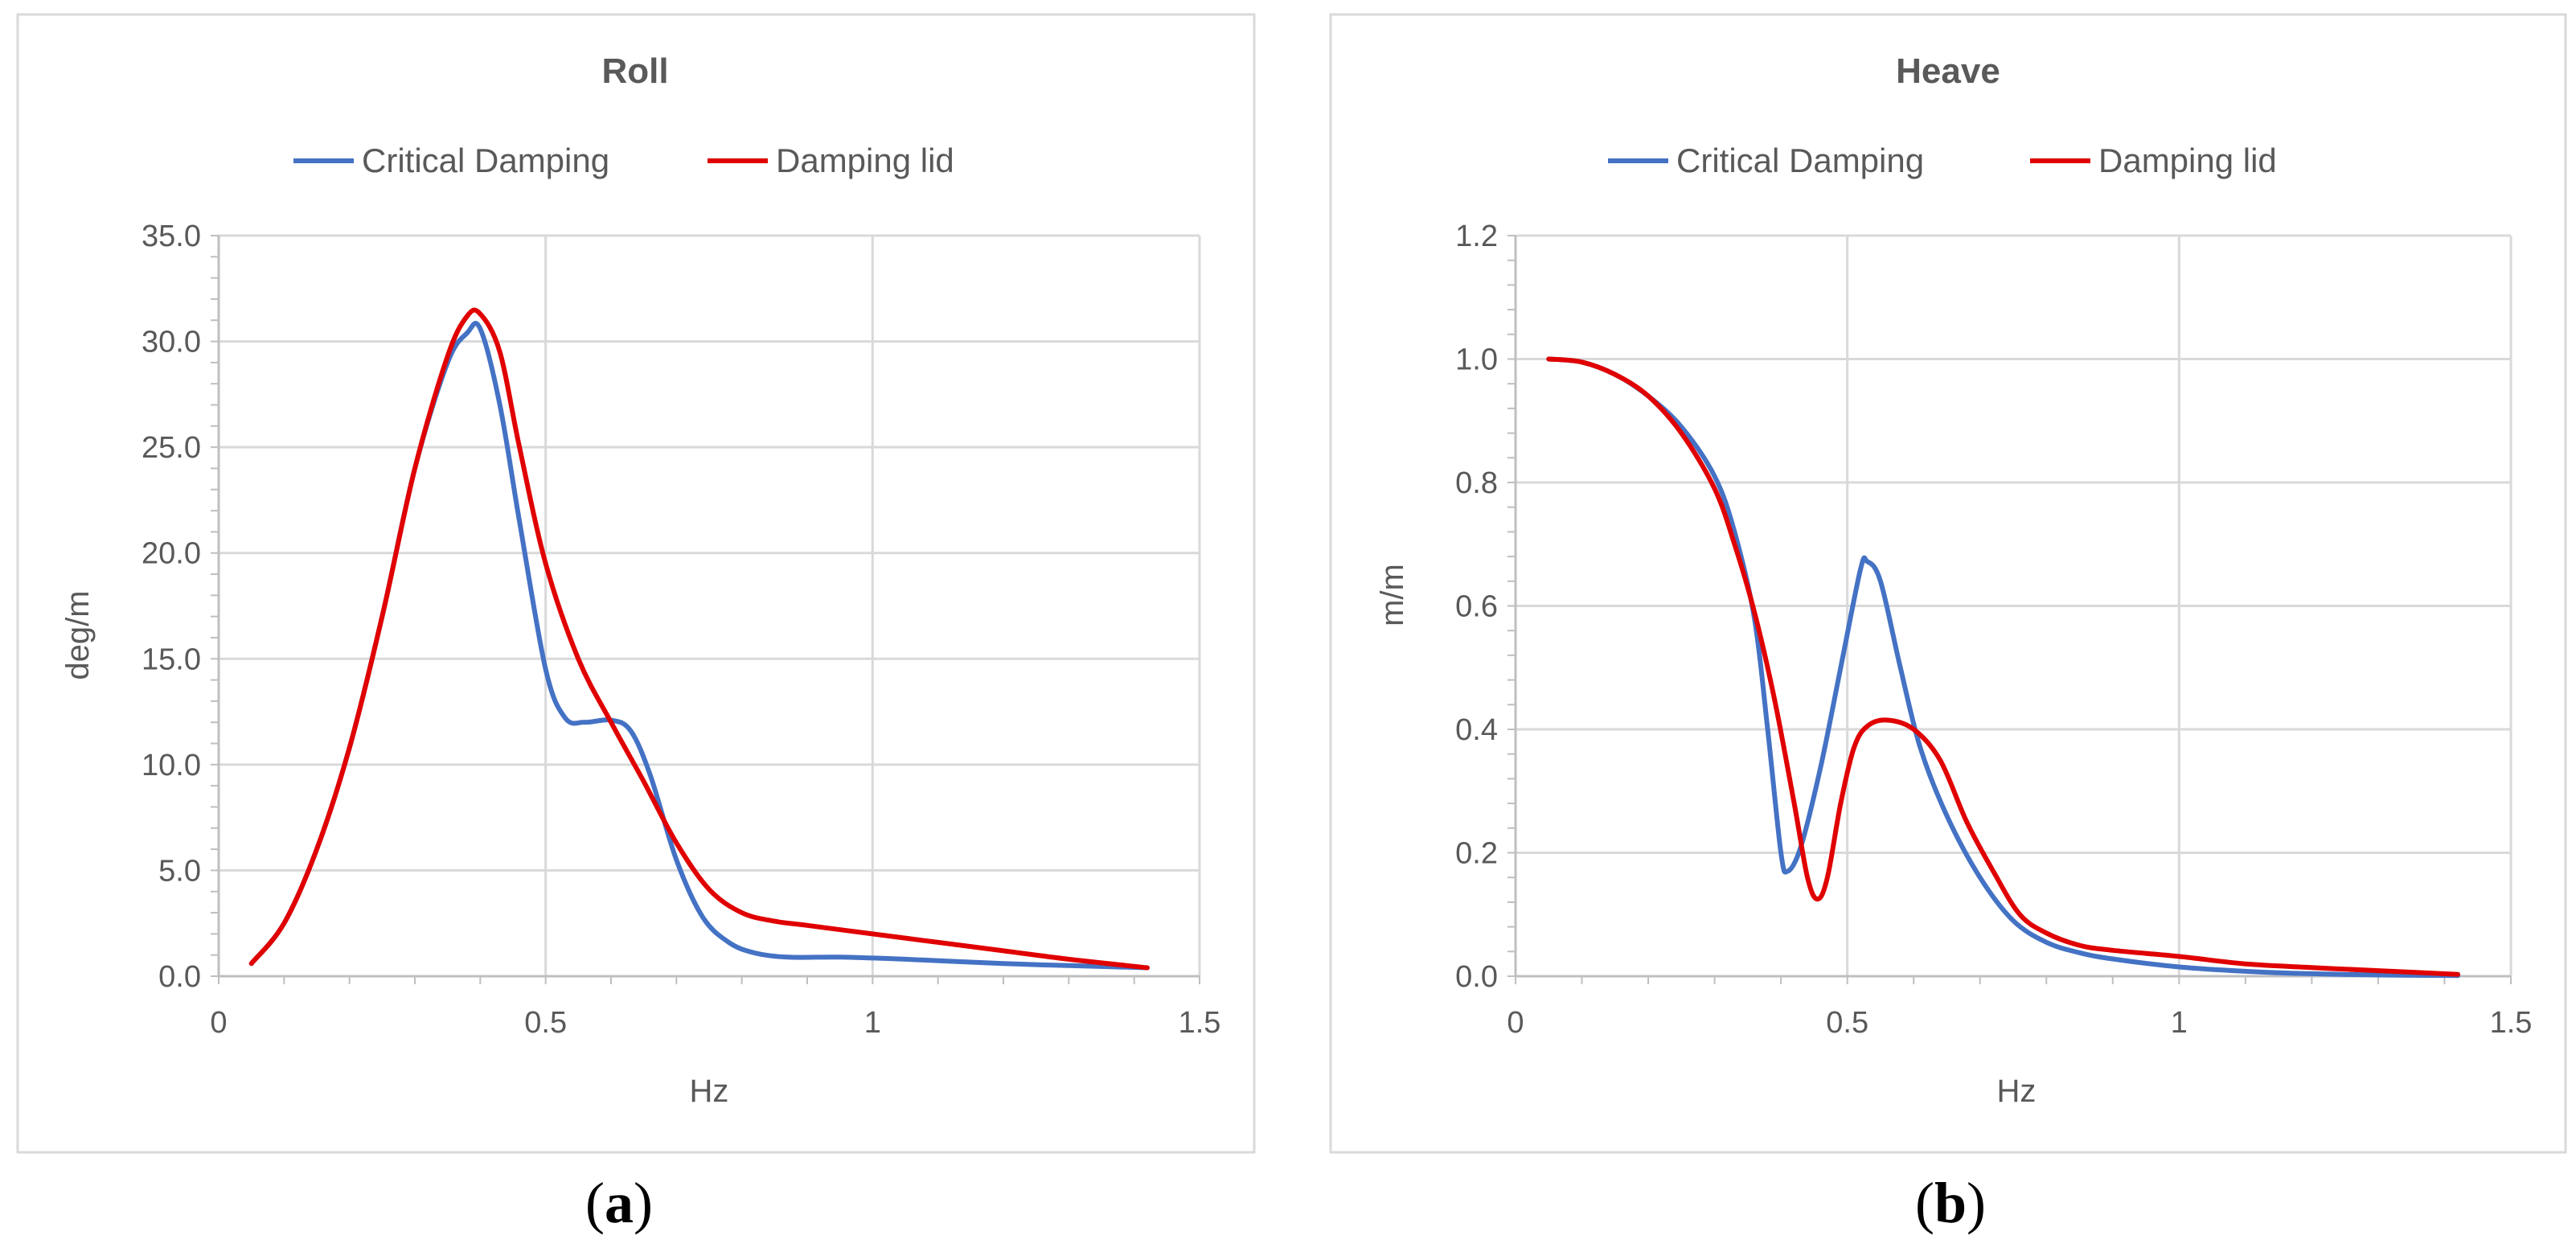  I want to click on roll-y-tick-label: 15.0, so click(171, 659).